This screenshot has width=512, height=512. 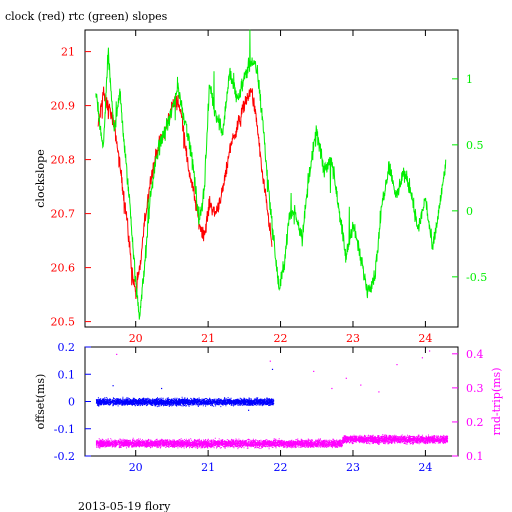 What do you see at coordinates (469, 79) in the screenshot?
I see `y2-tick-label: 1` at bounding box center [469, 79].